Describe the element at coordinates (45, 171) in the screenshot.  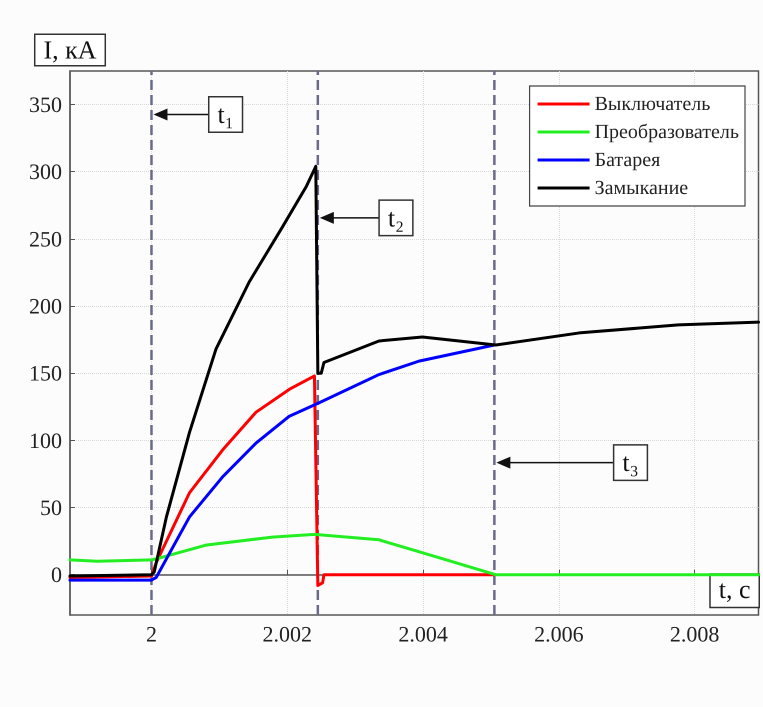
I see `y-tick-label: 300` at that location.